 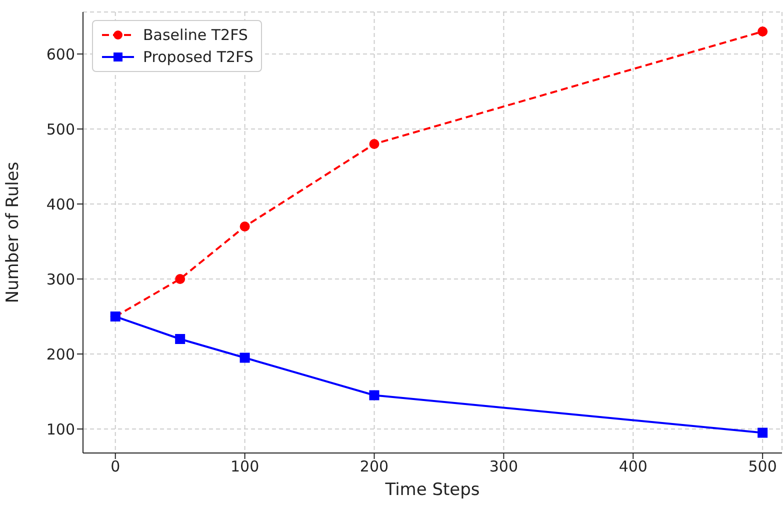 What do you see at coordinates (60, 129) in the screenshot?
I see `y-tick-label: 500` at bounding box center [60, 129].